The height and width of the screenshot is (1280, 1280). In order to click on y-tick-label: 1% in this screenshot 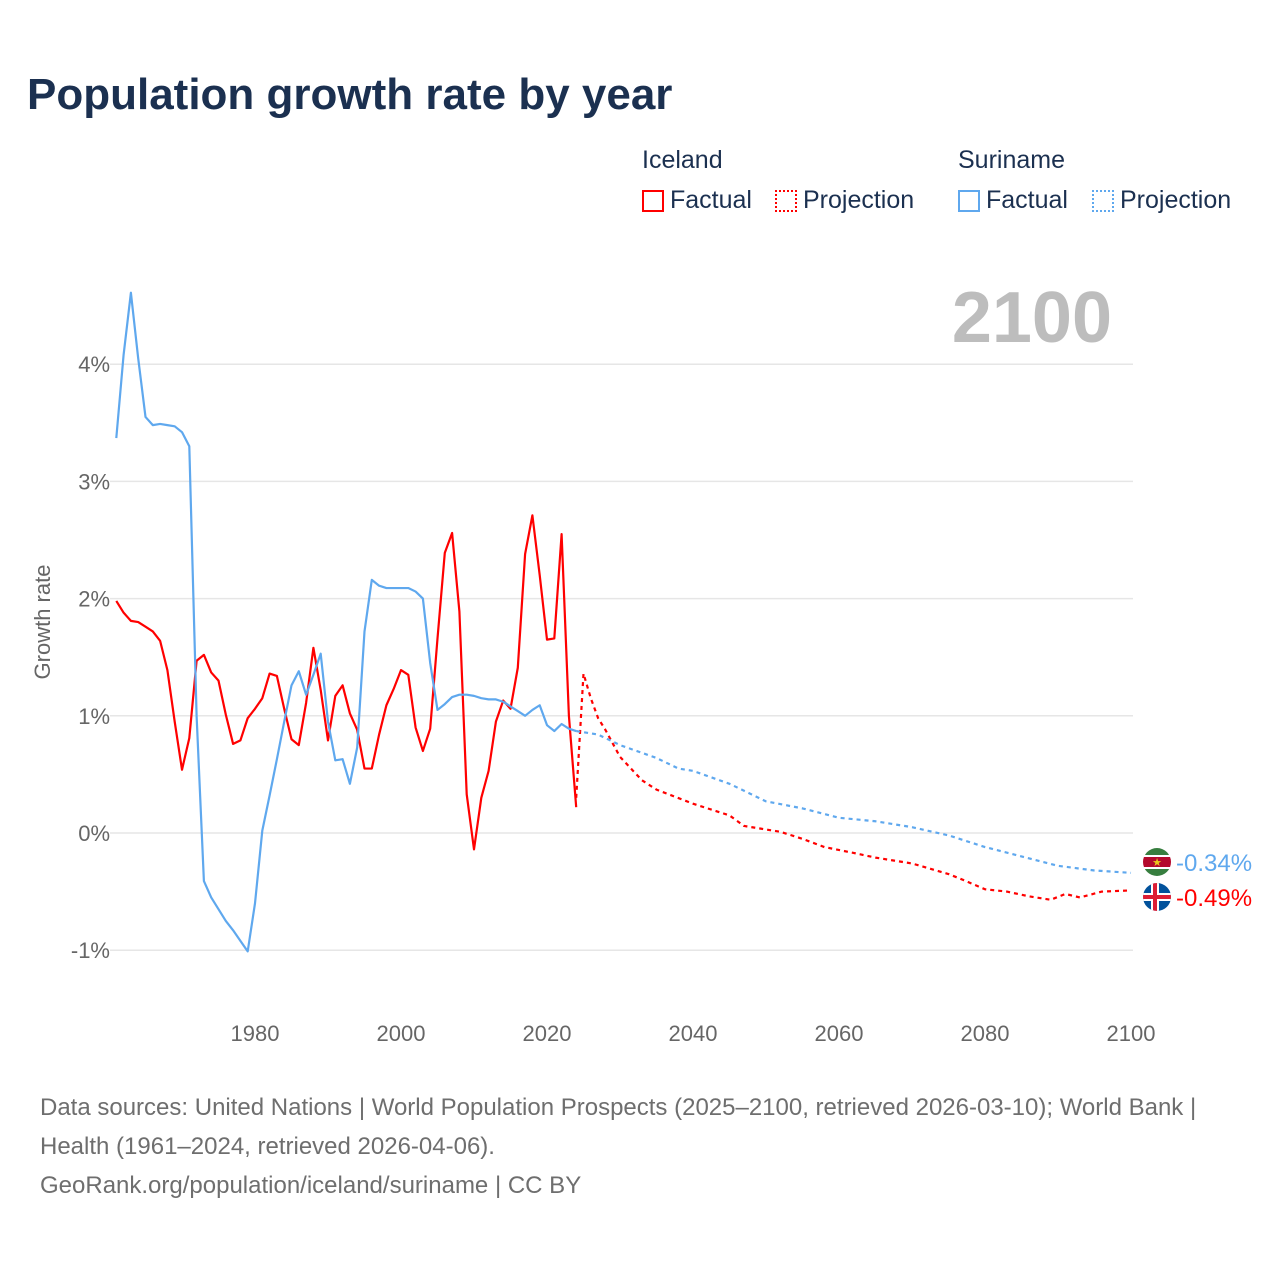, I will do `click(94, 716)`.